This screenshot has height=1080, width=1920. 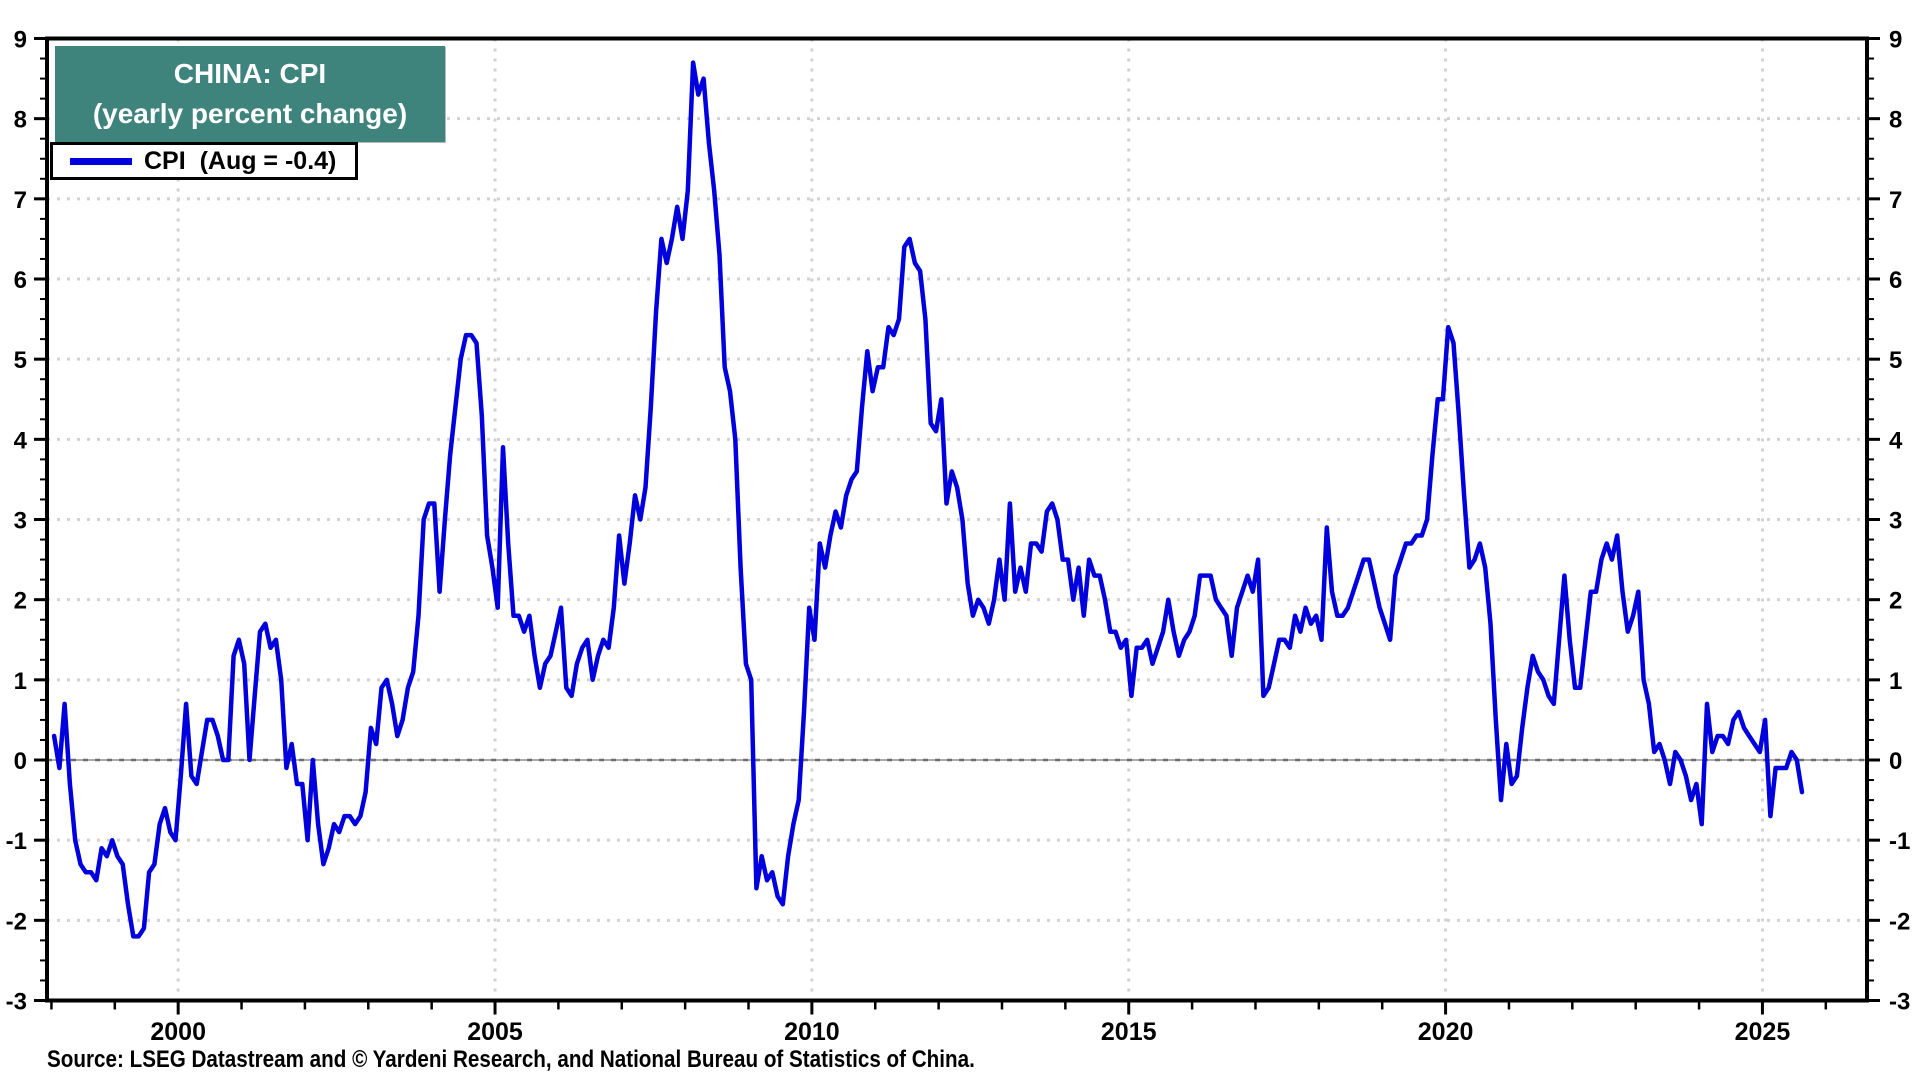 What do you see at coordinates (250, 113) in the screenshot?
I see `chart-subtitle: (yearly percent change)` at bounding box center [250, 113].